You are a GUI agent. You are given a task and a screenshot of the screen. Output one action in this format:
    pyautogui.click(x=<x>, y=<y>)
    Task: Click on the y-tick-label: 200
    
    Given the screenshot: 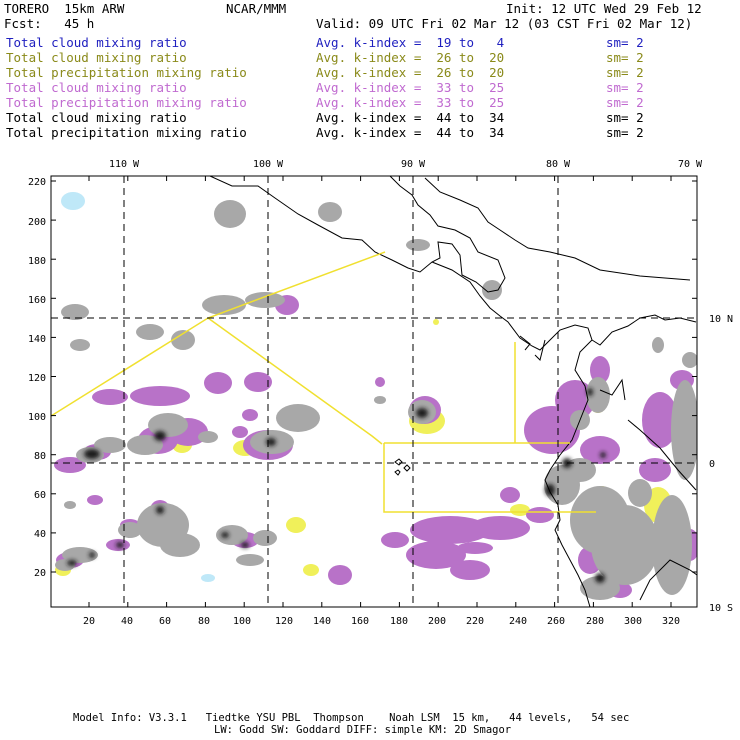 What is the action you would take?
    pyautogui.click(x=37, y=222)
    